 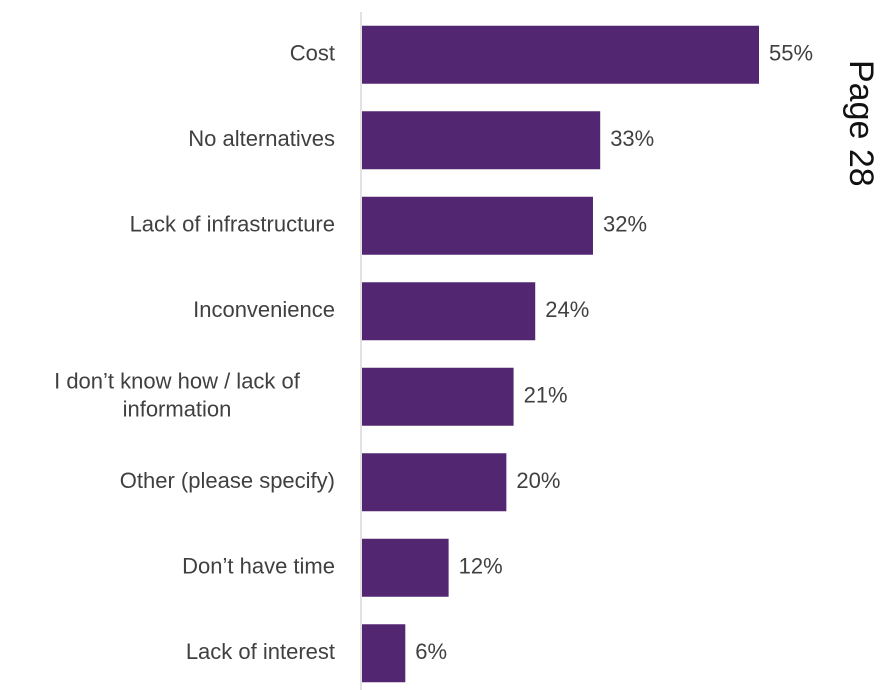 I want to click on category-label-line: Cost, so click(x=312, y=53).